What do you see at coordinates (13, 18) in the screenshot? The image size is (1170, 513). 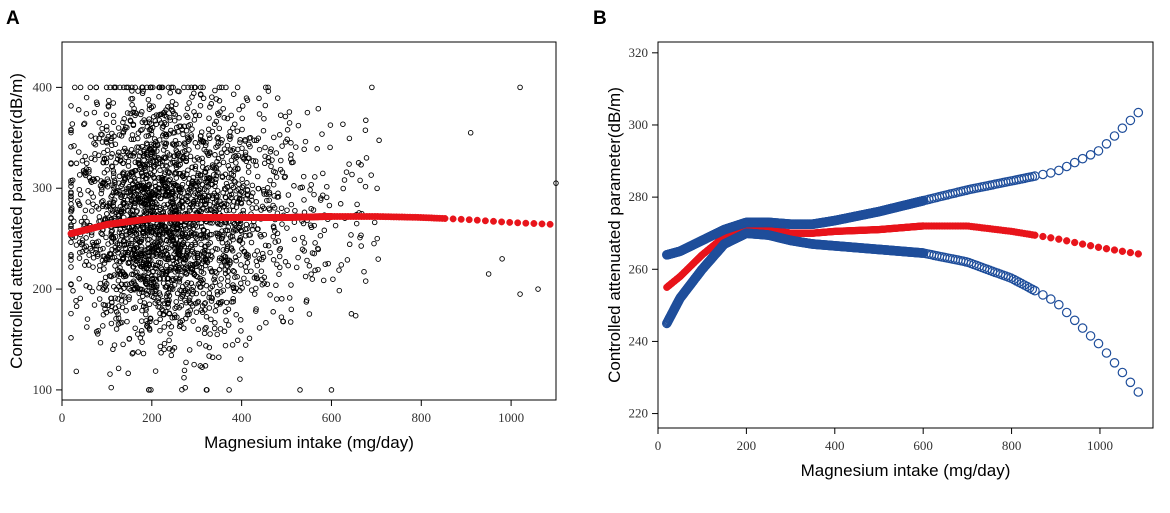 I see `panel-a-letter: A` at bounding box center [13, 18].